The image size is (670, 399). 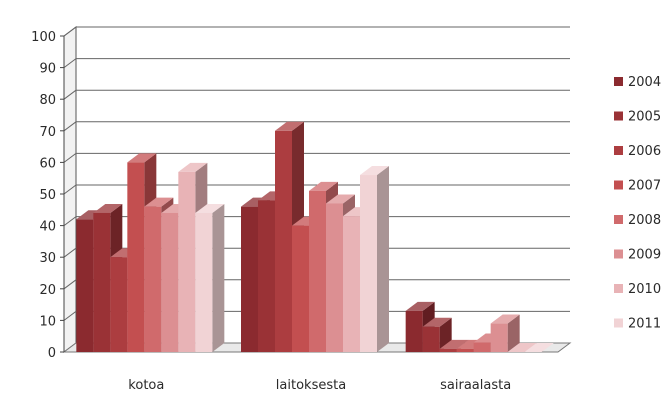 I want to click on y-axis-ticks: 0 10 20 30 40 50 60 70 80 90 100, so click(x=48, y=195).